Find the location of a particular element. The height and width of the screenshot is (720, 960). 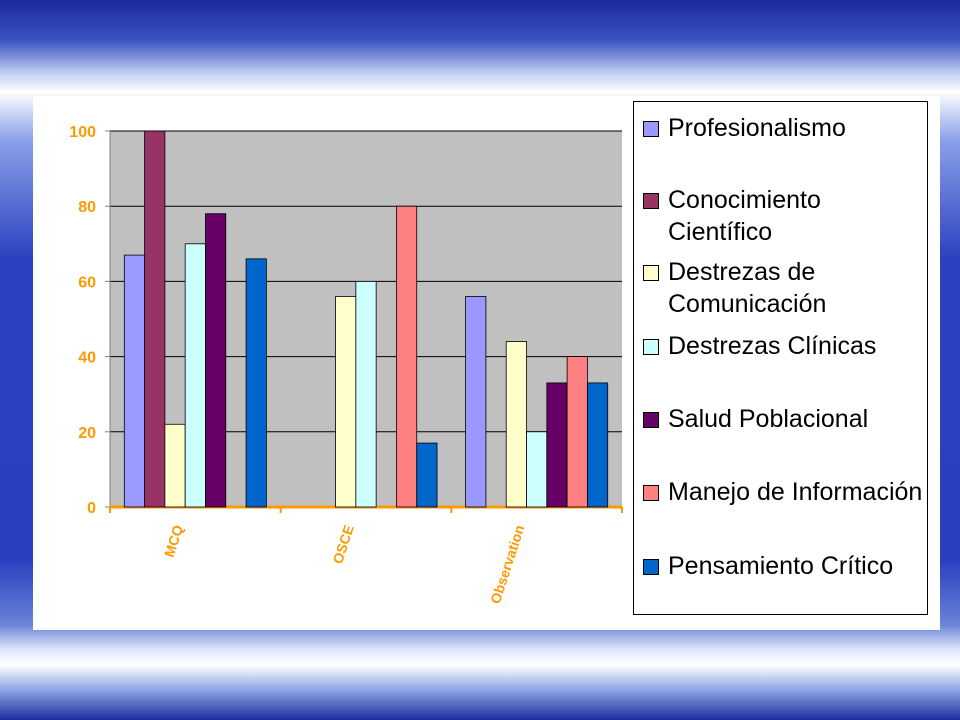

legend-label: Pensamiento Crítico is located at coordinates (781, 566).